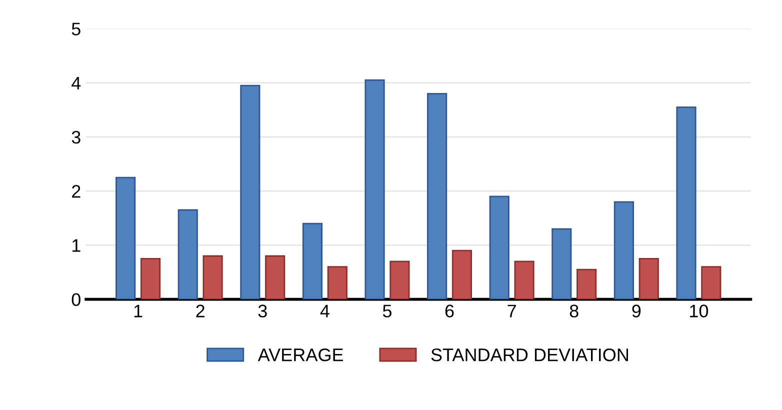 This screenshot has height=410, width=782. Describe the element at coordinates (138, 311) in the screenshot. I see `x-tick-label: 1` at that location.